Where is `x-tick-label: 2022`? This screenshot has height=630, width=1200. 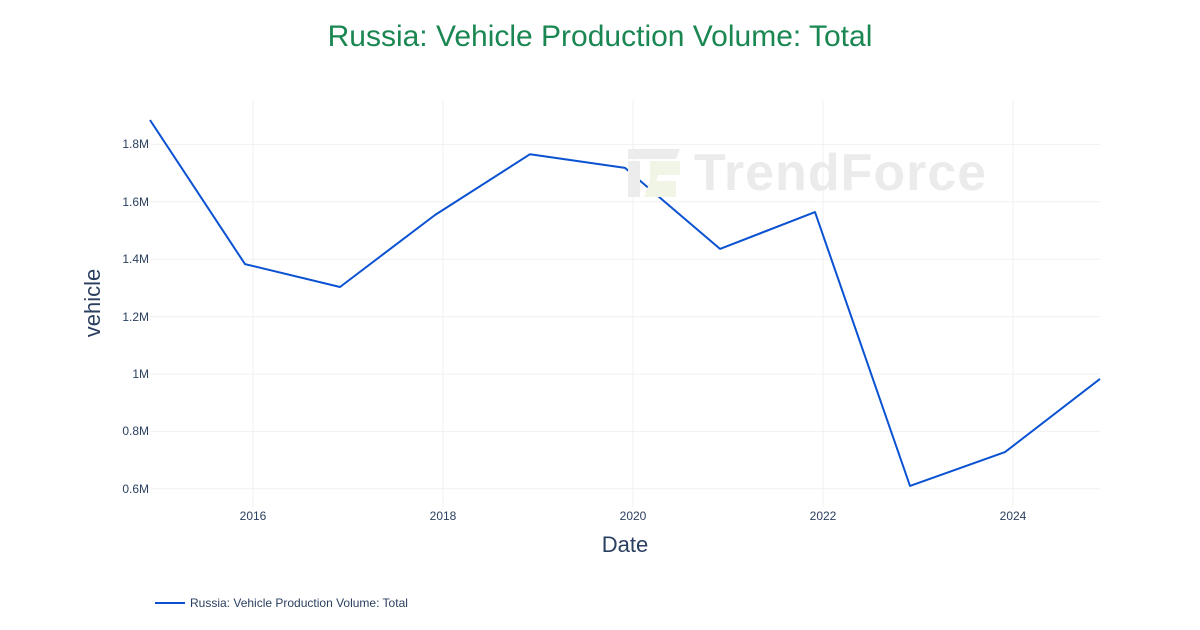 x-tick-label: 2022 is located at coordinates (823, 516).